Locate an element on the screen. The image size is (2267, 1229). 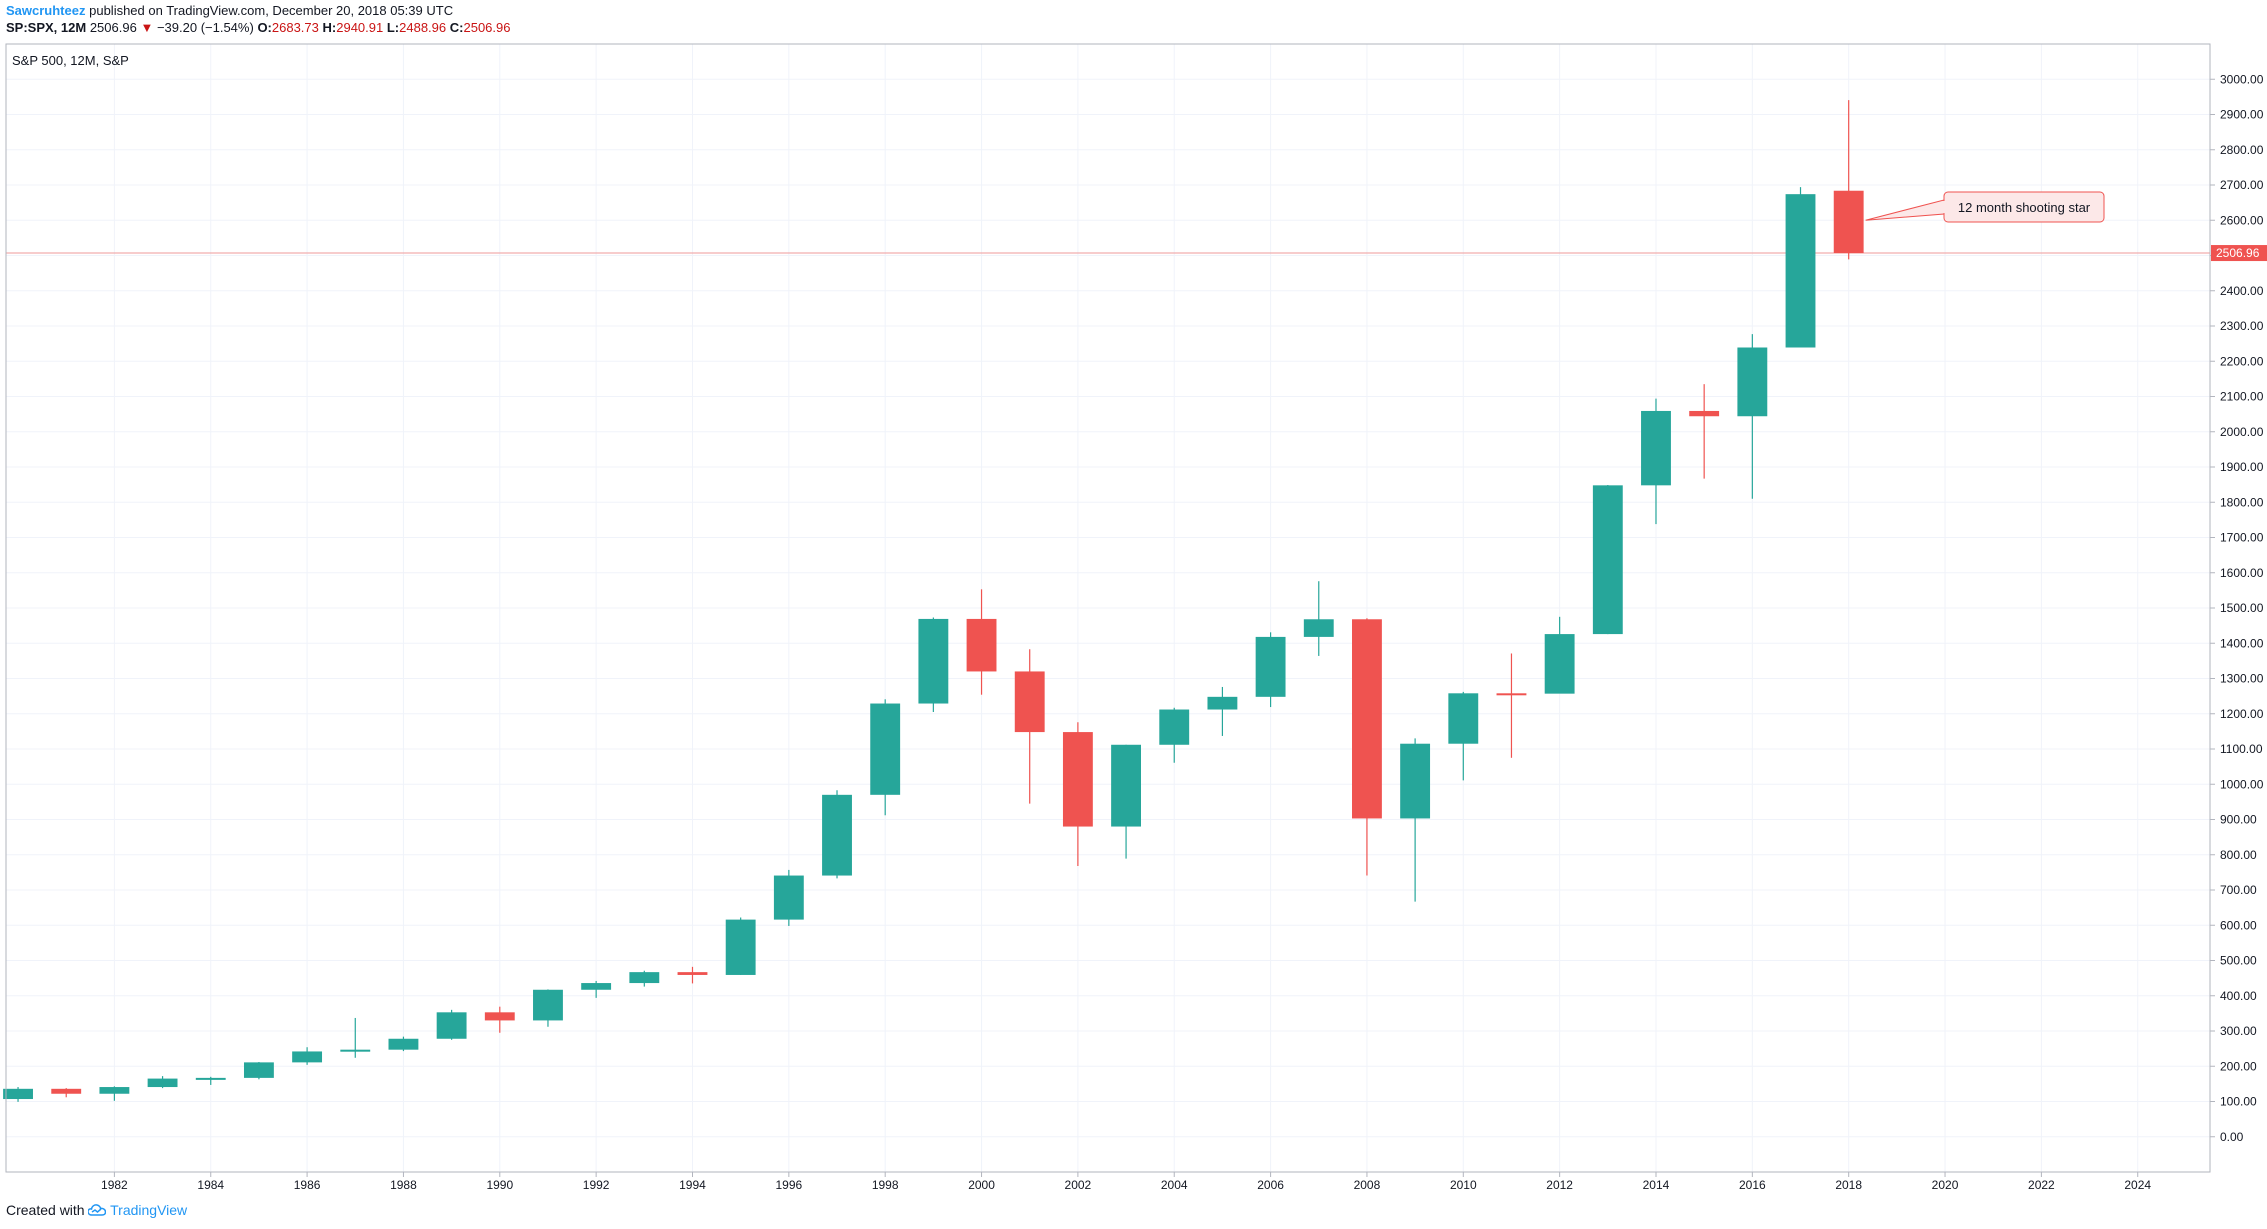
x-tick-label: 1996 is located at coordinates (788, 1185).